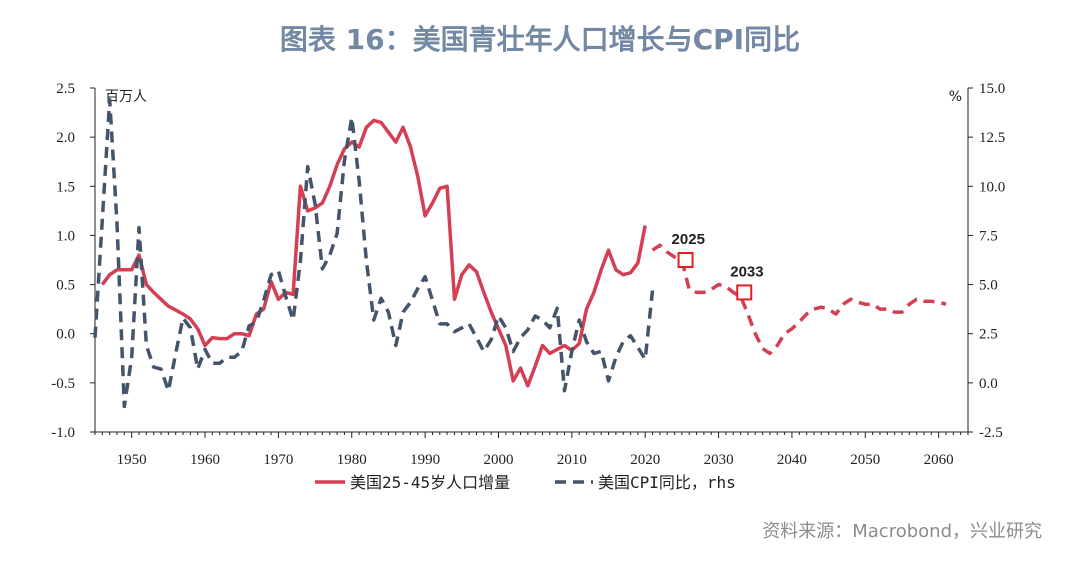 The width and height of the screenshot is (1080, 580). Describe the element at coordinates (799, 299) in the screenshot. I see `series-population-forecast-line` at that location.